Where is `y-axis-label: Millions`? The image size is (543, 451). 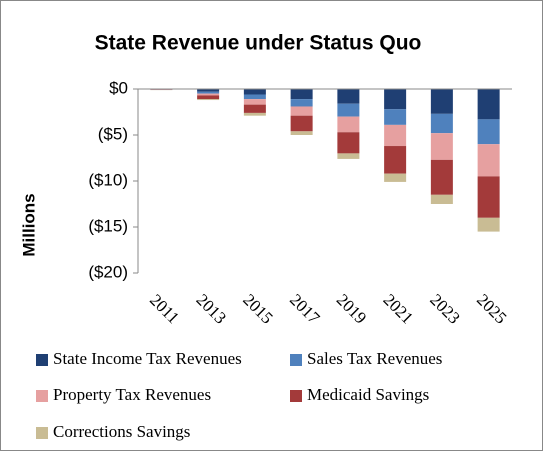
y-axis-label: Millions is located at coordinates (28, 224).